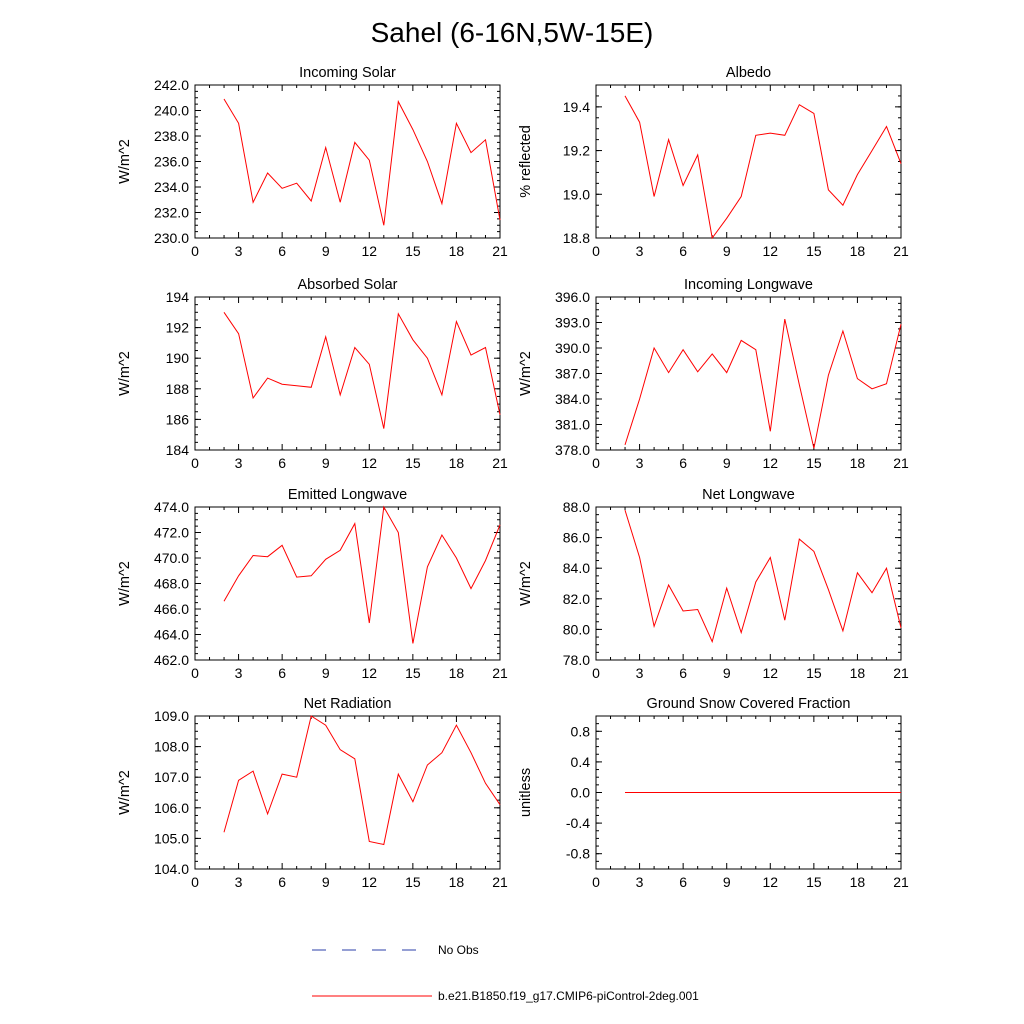  Describe the element at coordinates (171, 660) in the screenshot. I see `y-tick-label: 462.0` at that location.